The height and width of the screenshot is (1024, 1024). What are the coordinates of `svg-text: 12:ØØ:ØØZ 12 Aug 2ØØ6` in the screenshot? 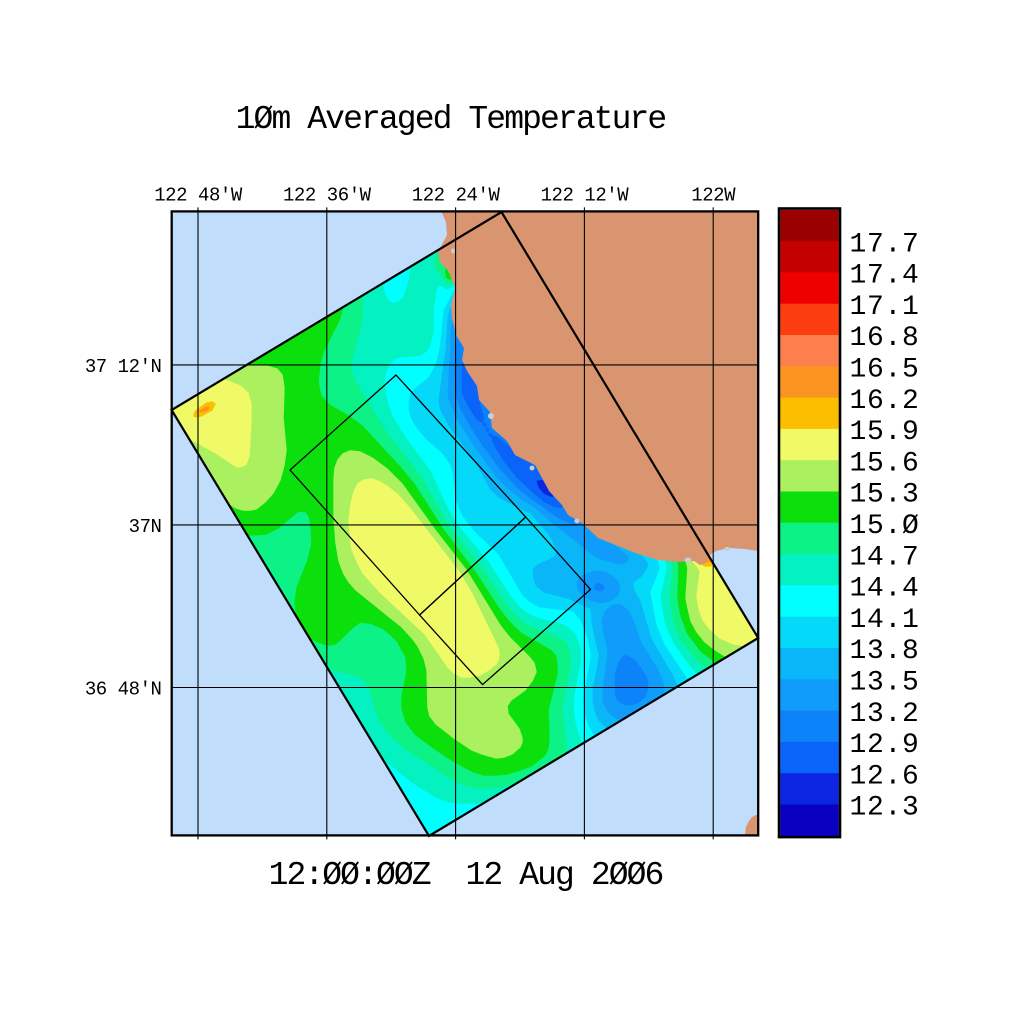 It's located at (466, 875).